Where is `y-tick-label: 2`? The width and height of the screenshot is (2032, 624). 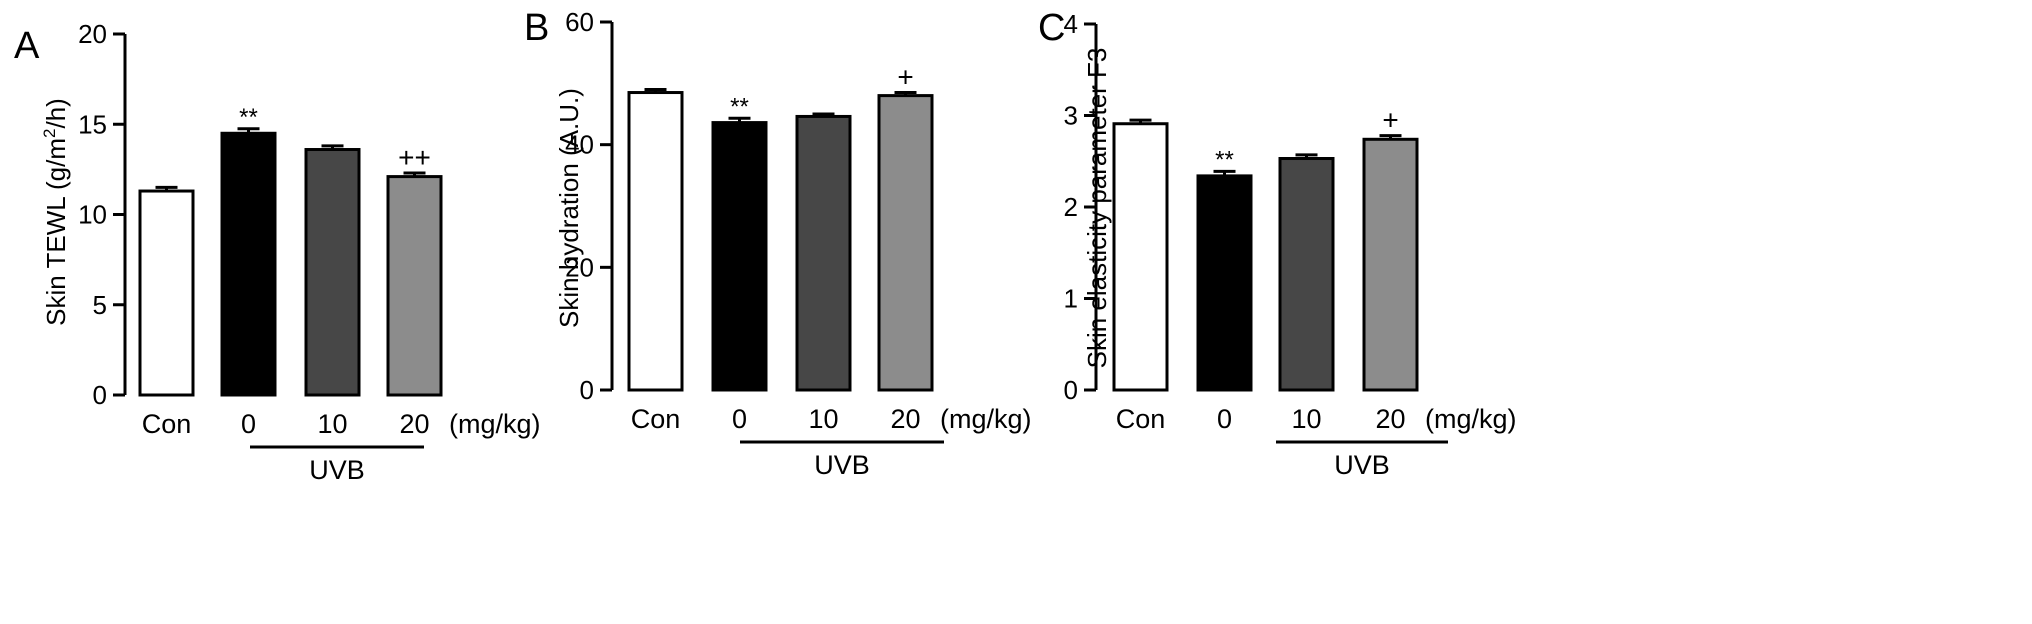 y-tick-label: 2 is located at coordinates (1071, 207).